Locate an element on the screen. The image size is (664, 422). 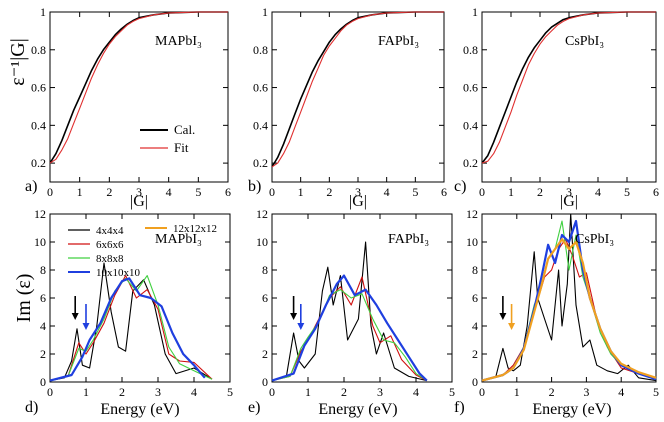
legend-label: 4x4x4 is located at coordinates (110, 231).